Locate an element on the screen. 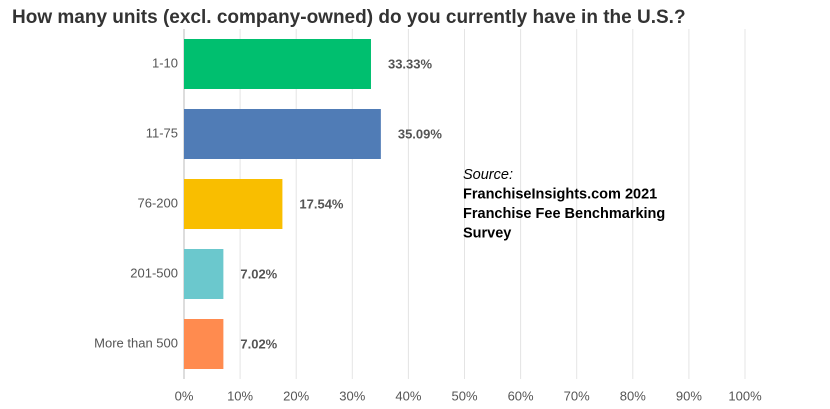  x-tick-label: 70% is located at coordinates (577, 395).